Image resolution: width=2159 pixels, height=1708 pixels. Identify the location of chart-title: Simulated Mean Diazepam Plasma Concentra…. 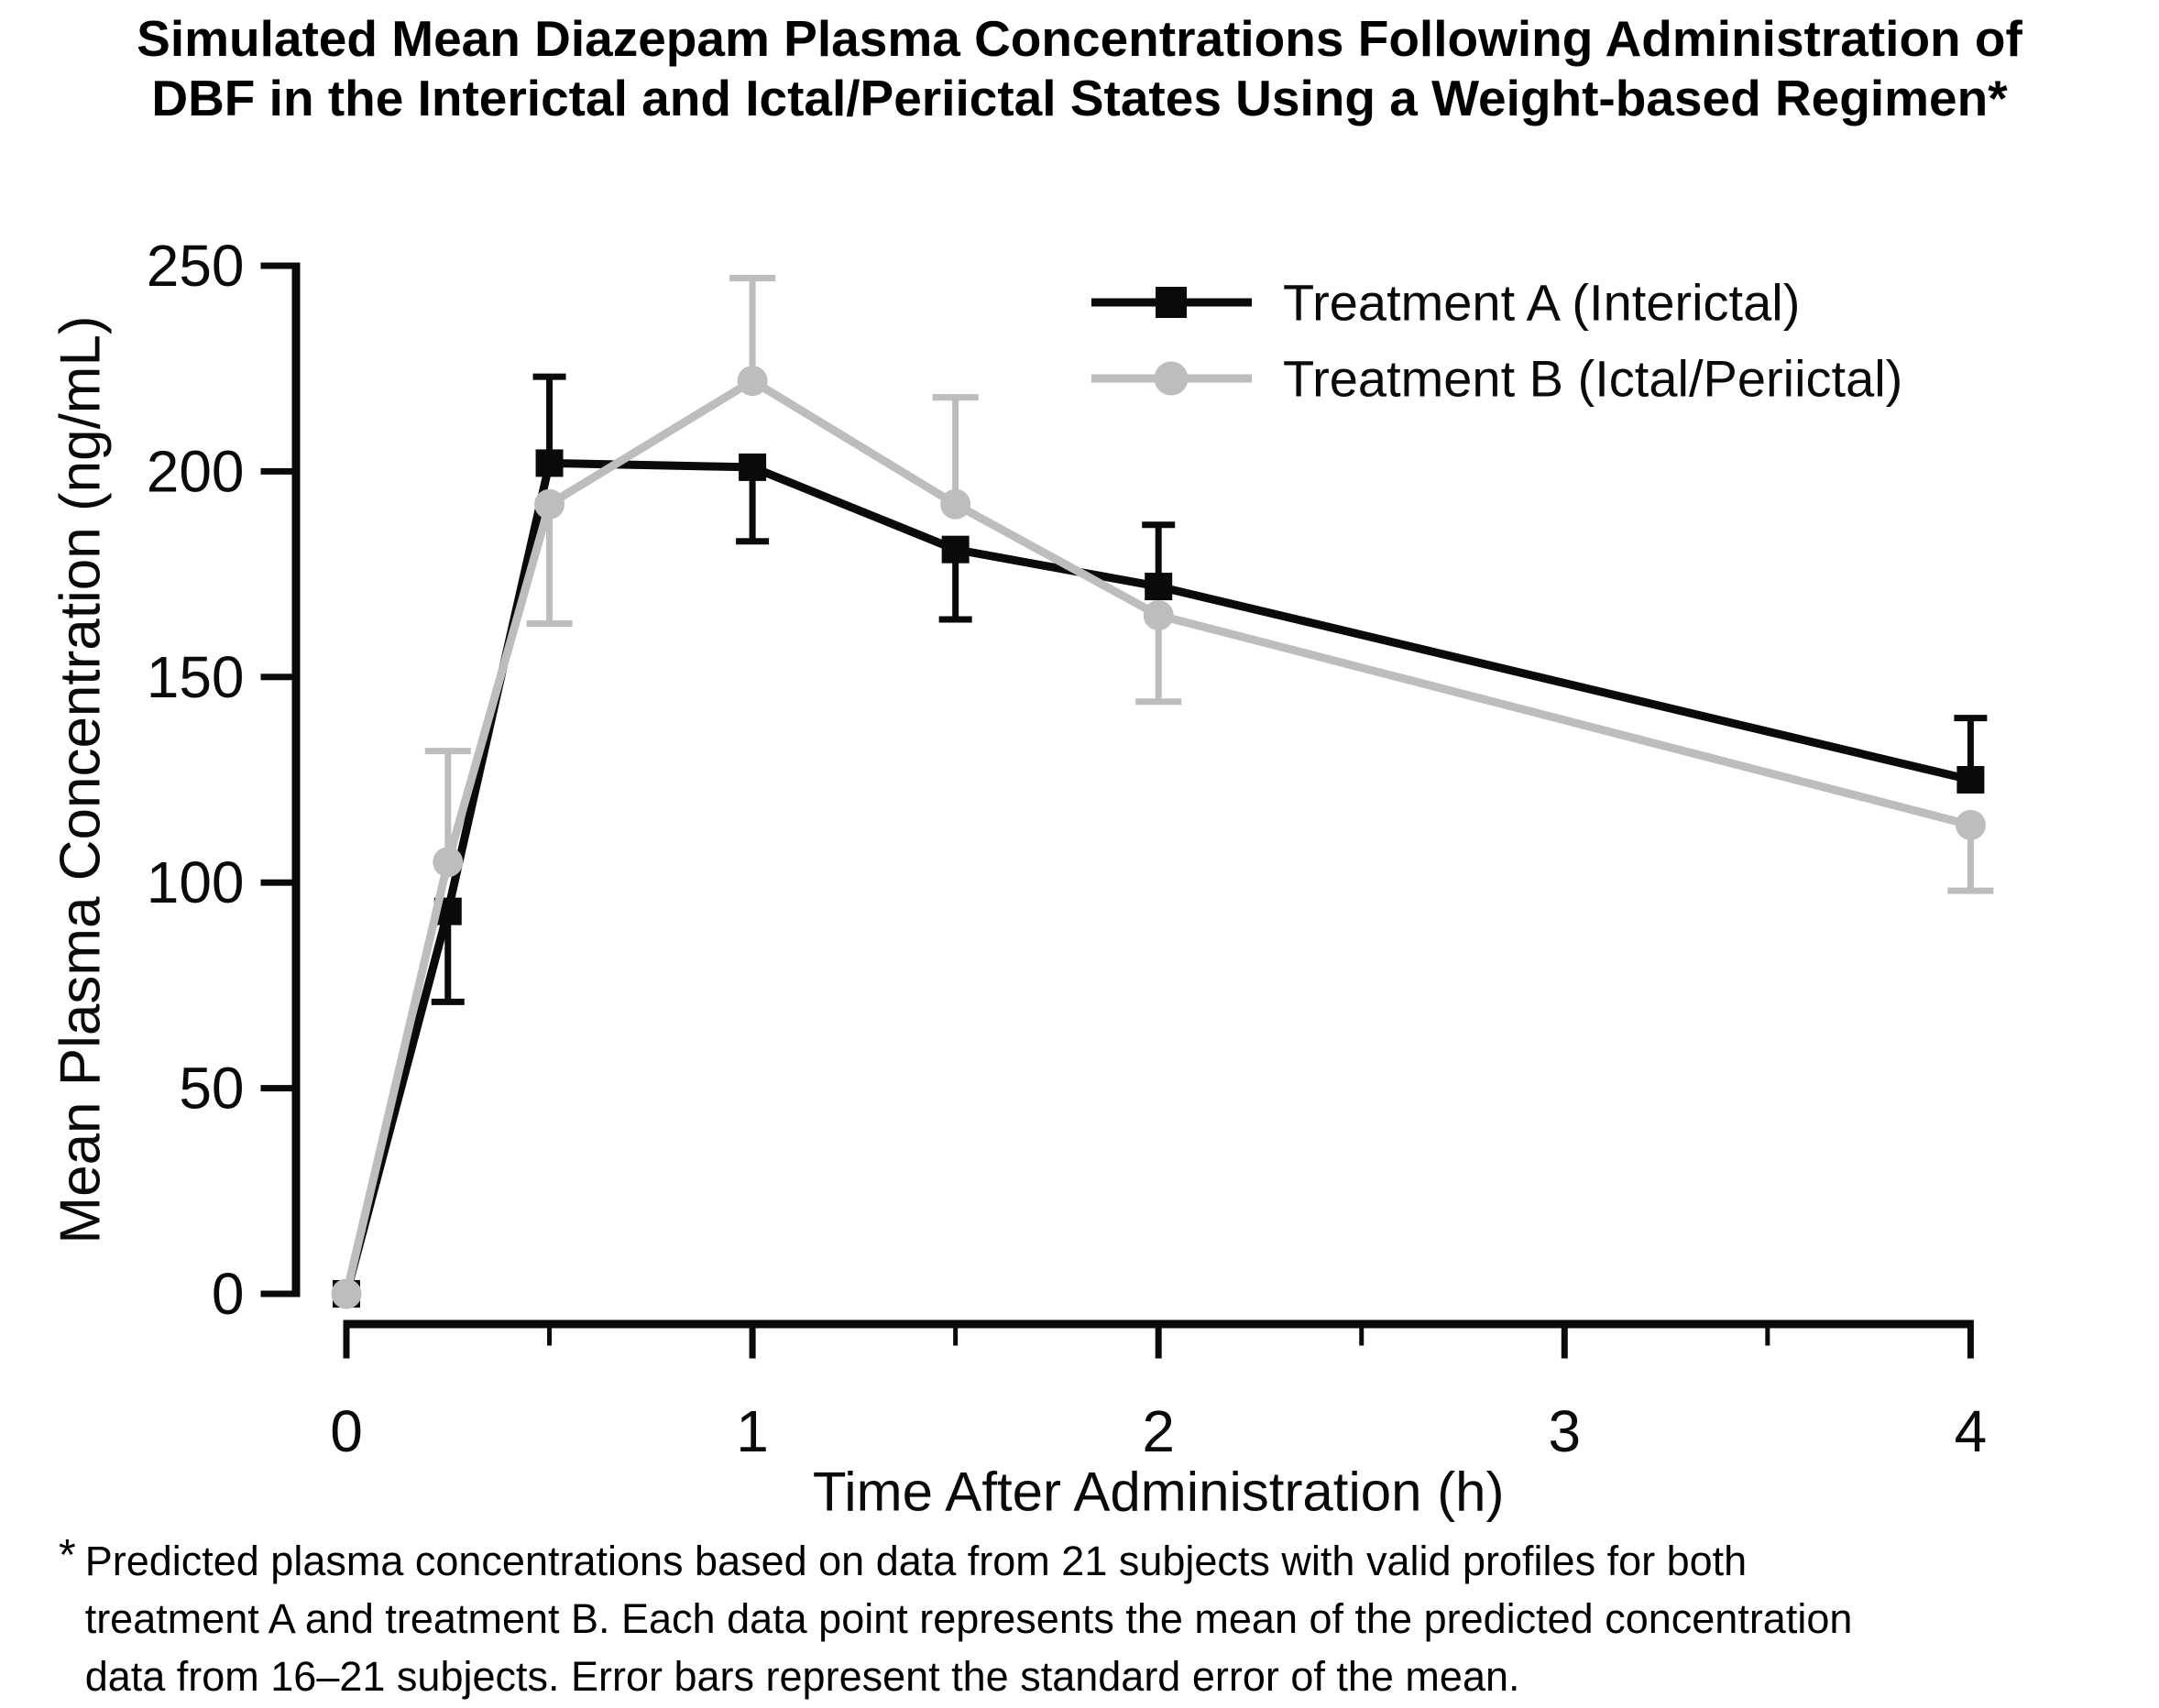
(1079, 68).